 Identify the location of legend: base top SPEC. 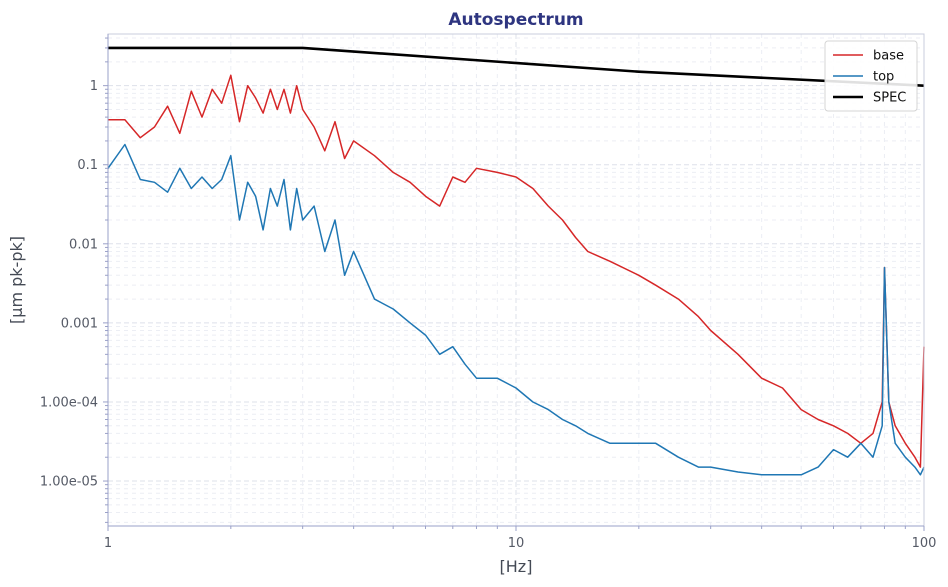
(871, 76).